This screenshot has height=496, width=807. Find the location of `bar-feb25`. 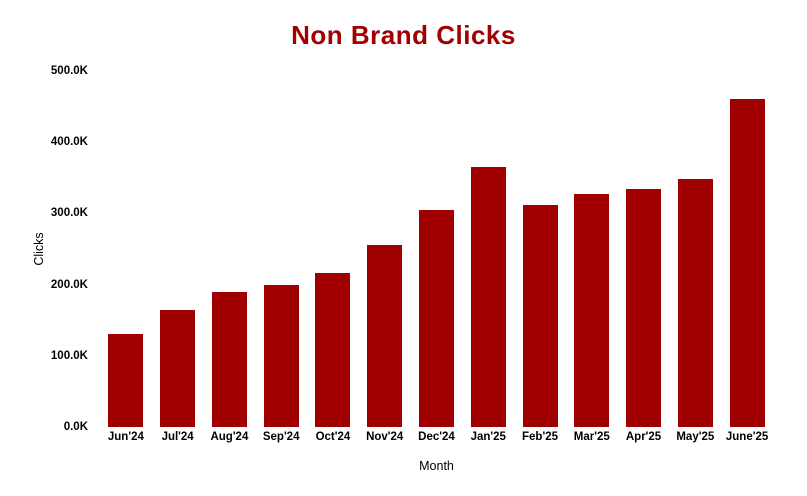

bar-feb25 is located at coordinates (540, 315).